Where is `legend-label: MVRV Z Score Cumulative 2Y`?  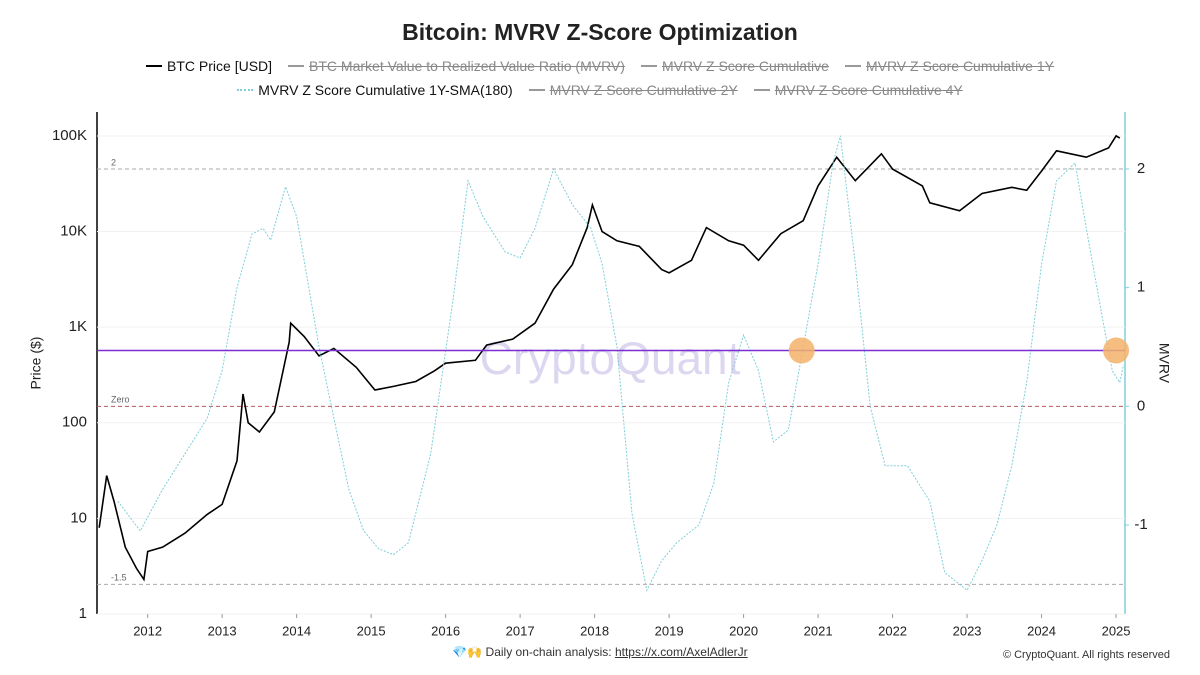
legend-label: MVRV Z Score Cumulative 2Y is located at coordinates (643, 90).